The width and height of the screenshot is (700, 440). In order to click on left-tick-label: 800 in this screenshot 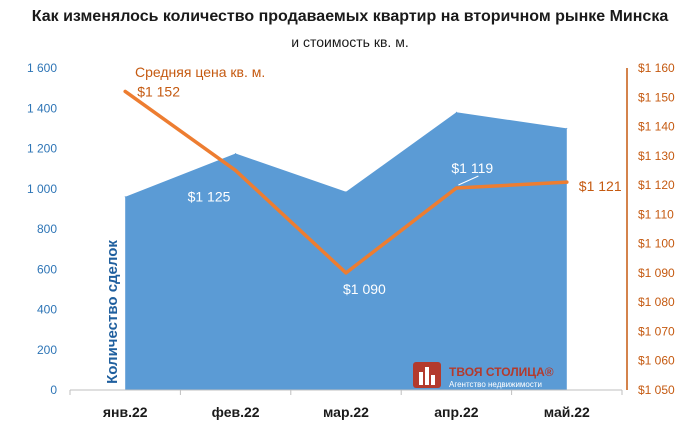, I will do `click(47, 229)`.